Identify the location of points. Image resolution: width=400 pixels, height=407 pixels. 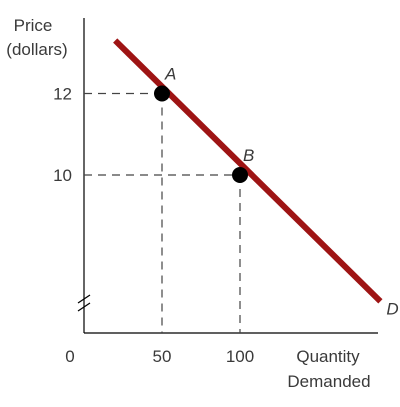
(201, 134).